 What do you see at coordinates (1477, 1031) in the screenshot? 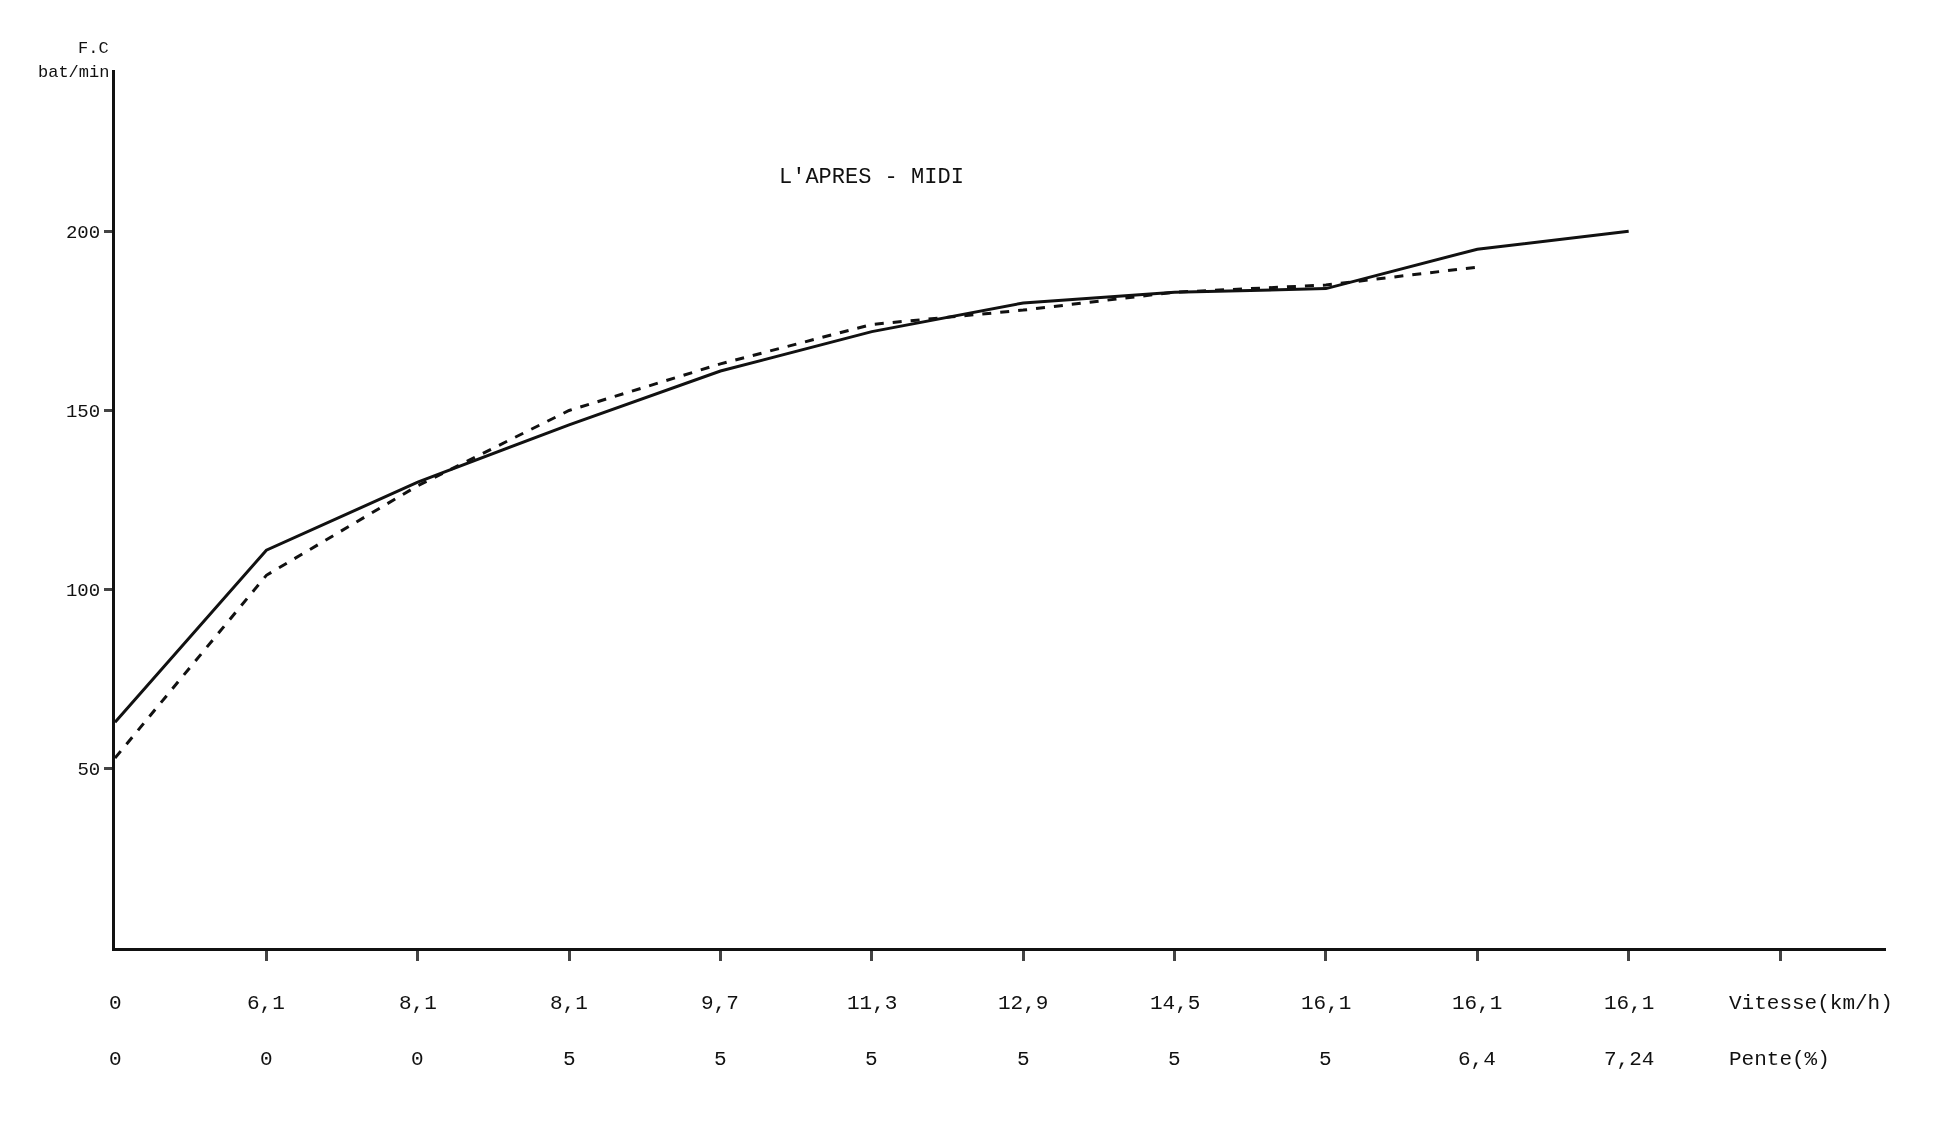
I see `category-label: 16,1 6,4` at bounding box center [1477, 1031].